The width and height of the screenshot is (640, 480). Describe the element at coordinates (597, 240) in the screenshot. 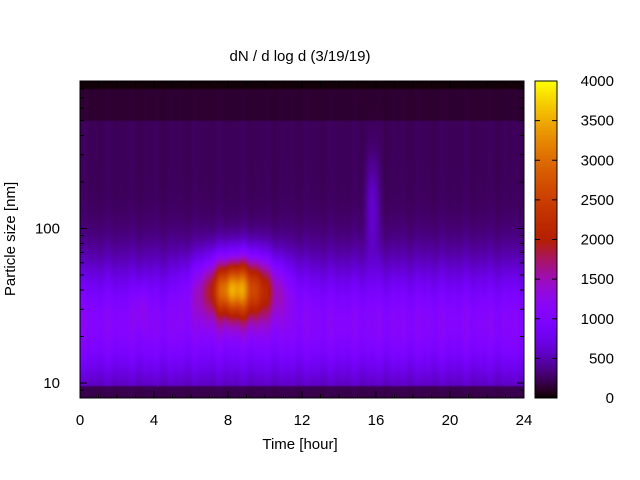

I see `colorbar-tick-label: 2000` at that location.